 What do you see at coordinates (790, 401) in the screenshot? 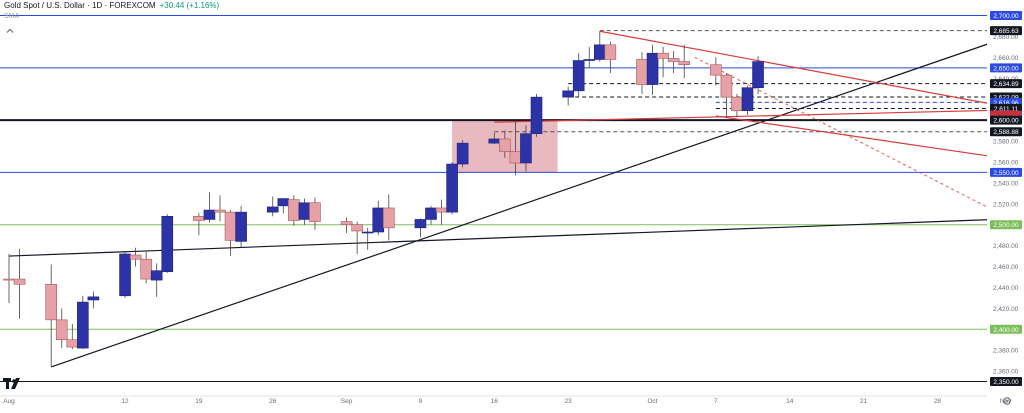
I see `x-tick-label: 14` at bounding box center [790, 401].